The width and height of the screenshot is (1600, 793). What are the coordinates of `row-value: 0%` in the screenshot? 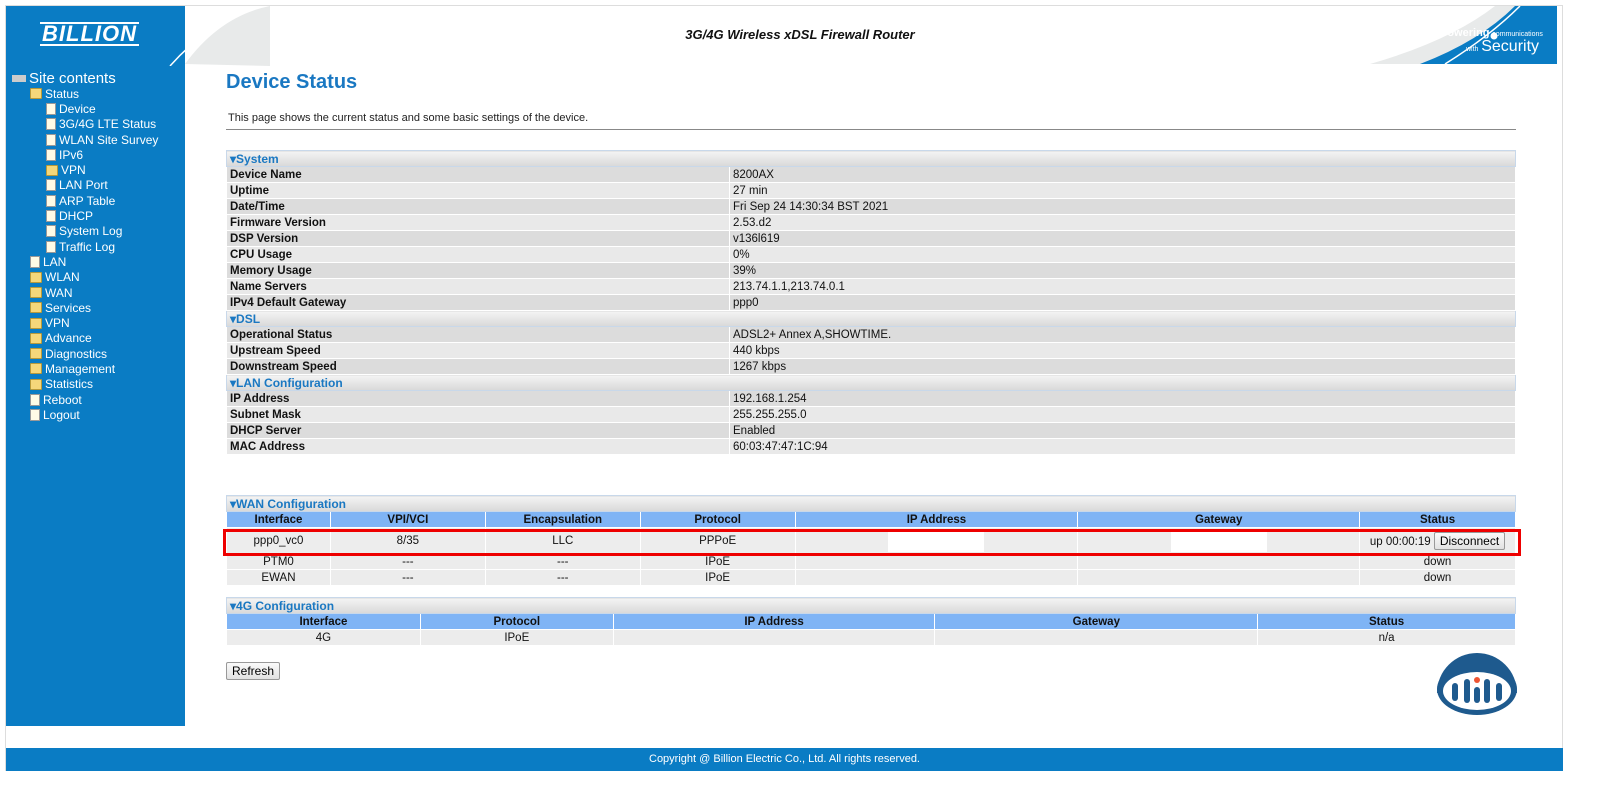 It's located at (1122, 254).